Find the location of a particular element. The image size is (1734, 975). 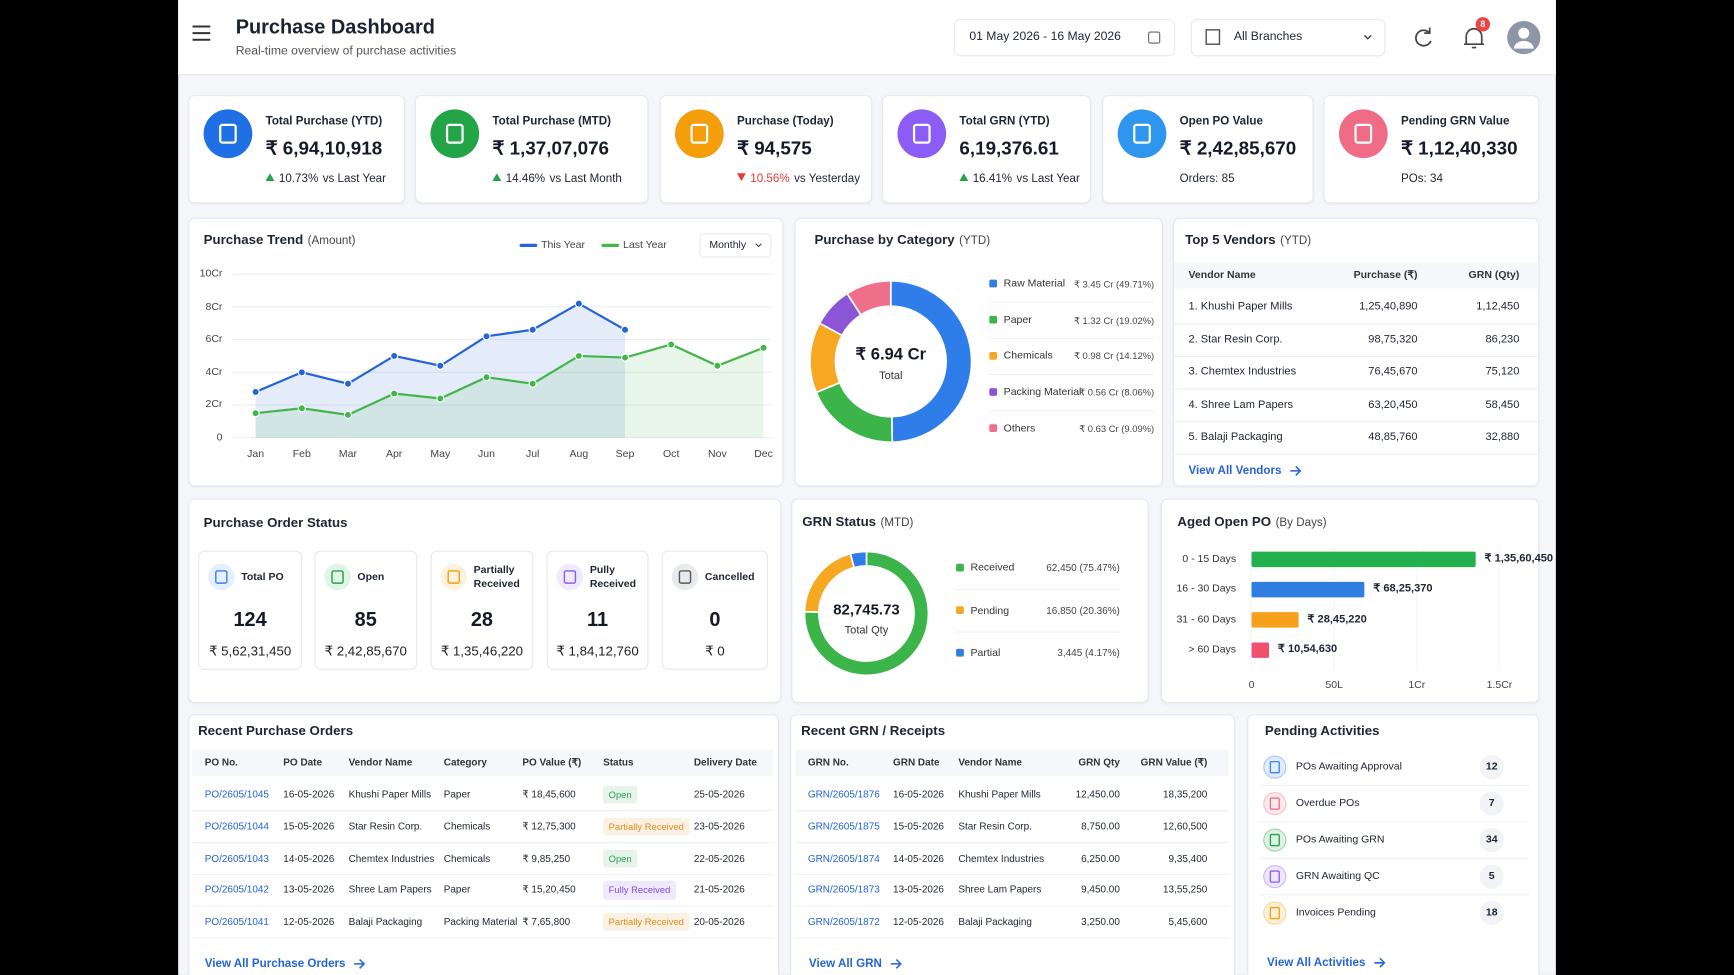

legend-label: Last Year is located at coordinates (645, 245).